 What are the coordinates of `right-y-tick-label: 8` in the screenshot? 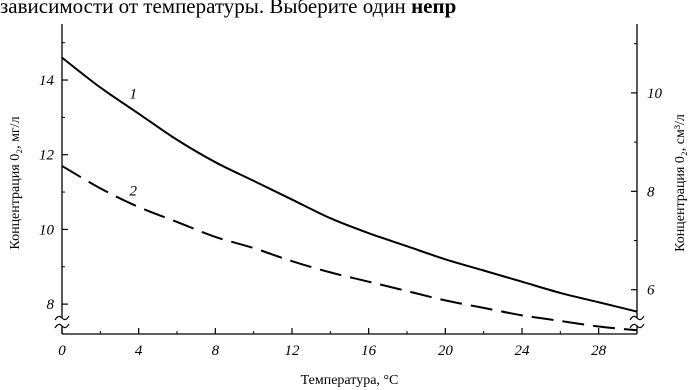 It's located at (651, 192).